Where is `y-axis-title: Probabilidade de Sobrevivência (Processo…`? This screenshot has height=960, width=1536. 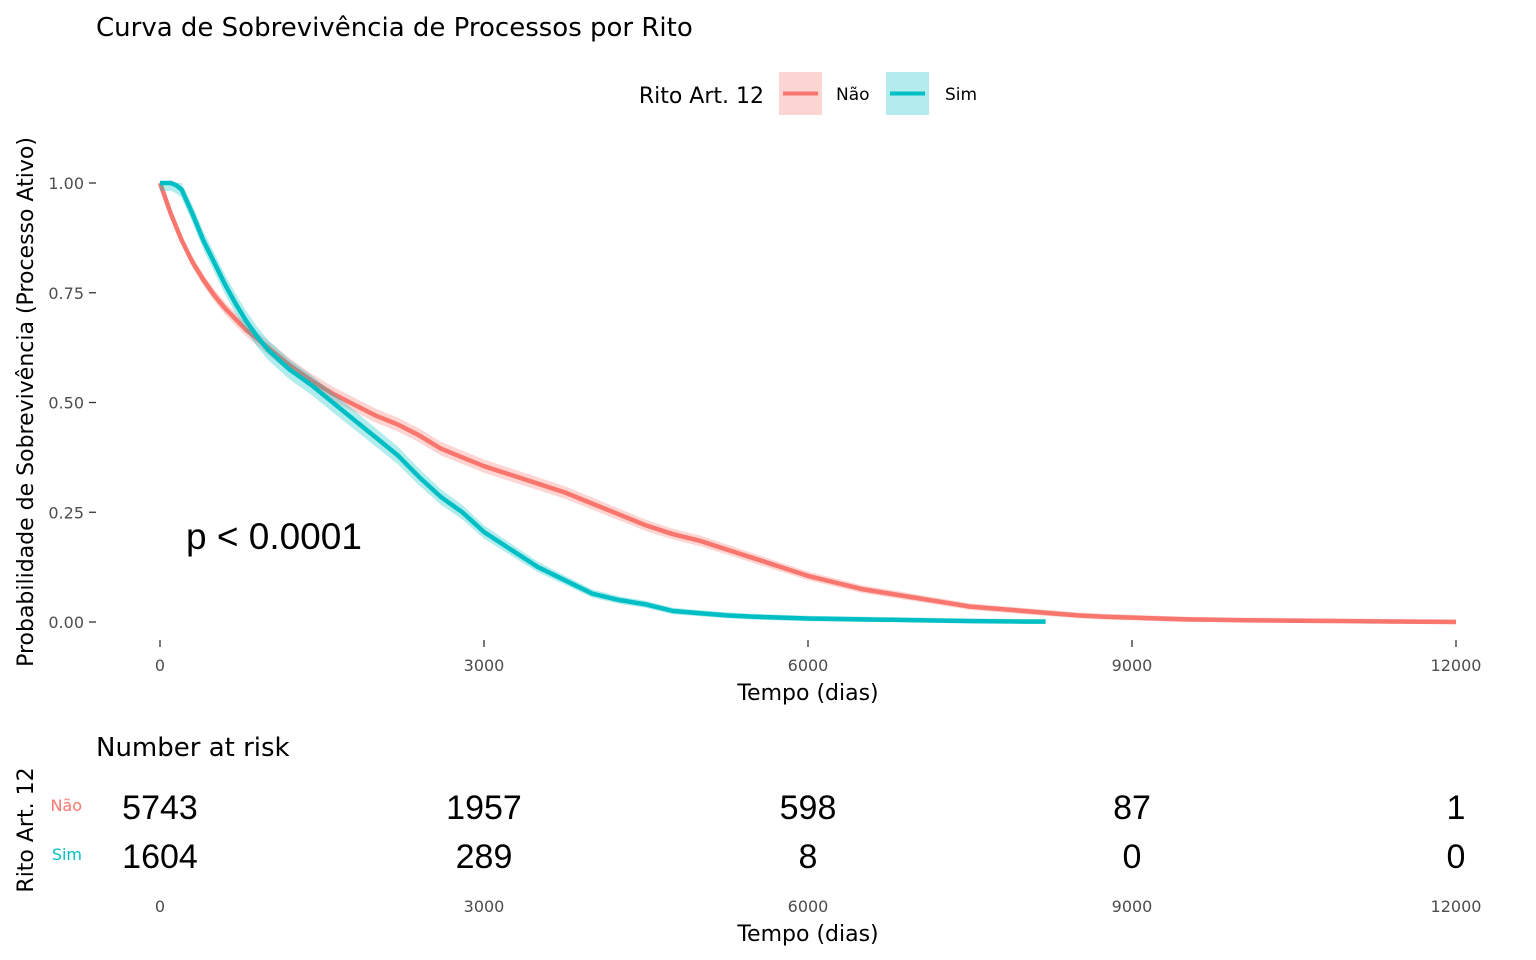
y-axis-title: Probabilidade de Sobrevivência (Processo… is located at coordinates (26, 402).